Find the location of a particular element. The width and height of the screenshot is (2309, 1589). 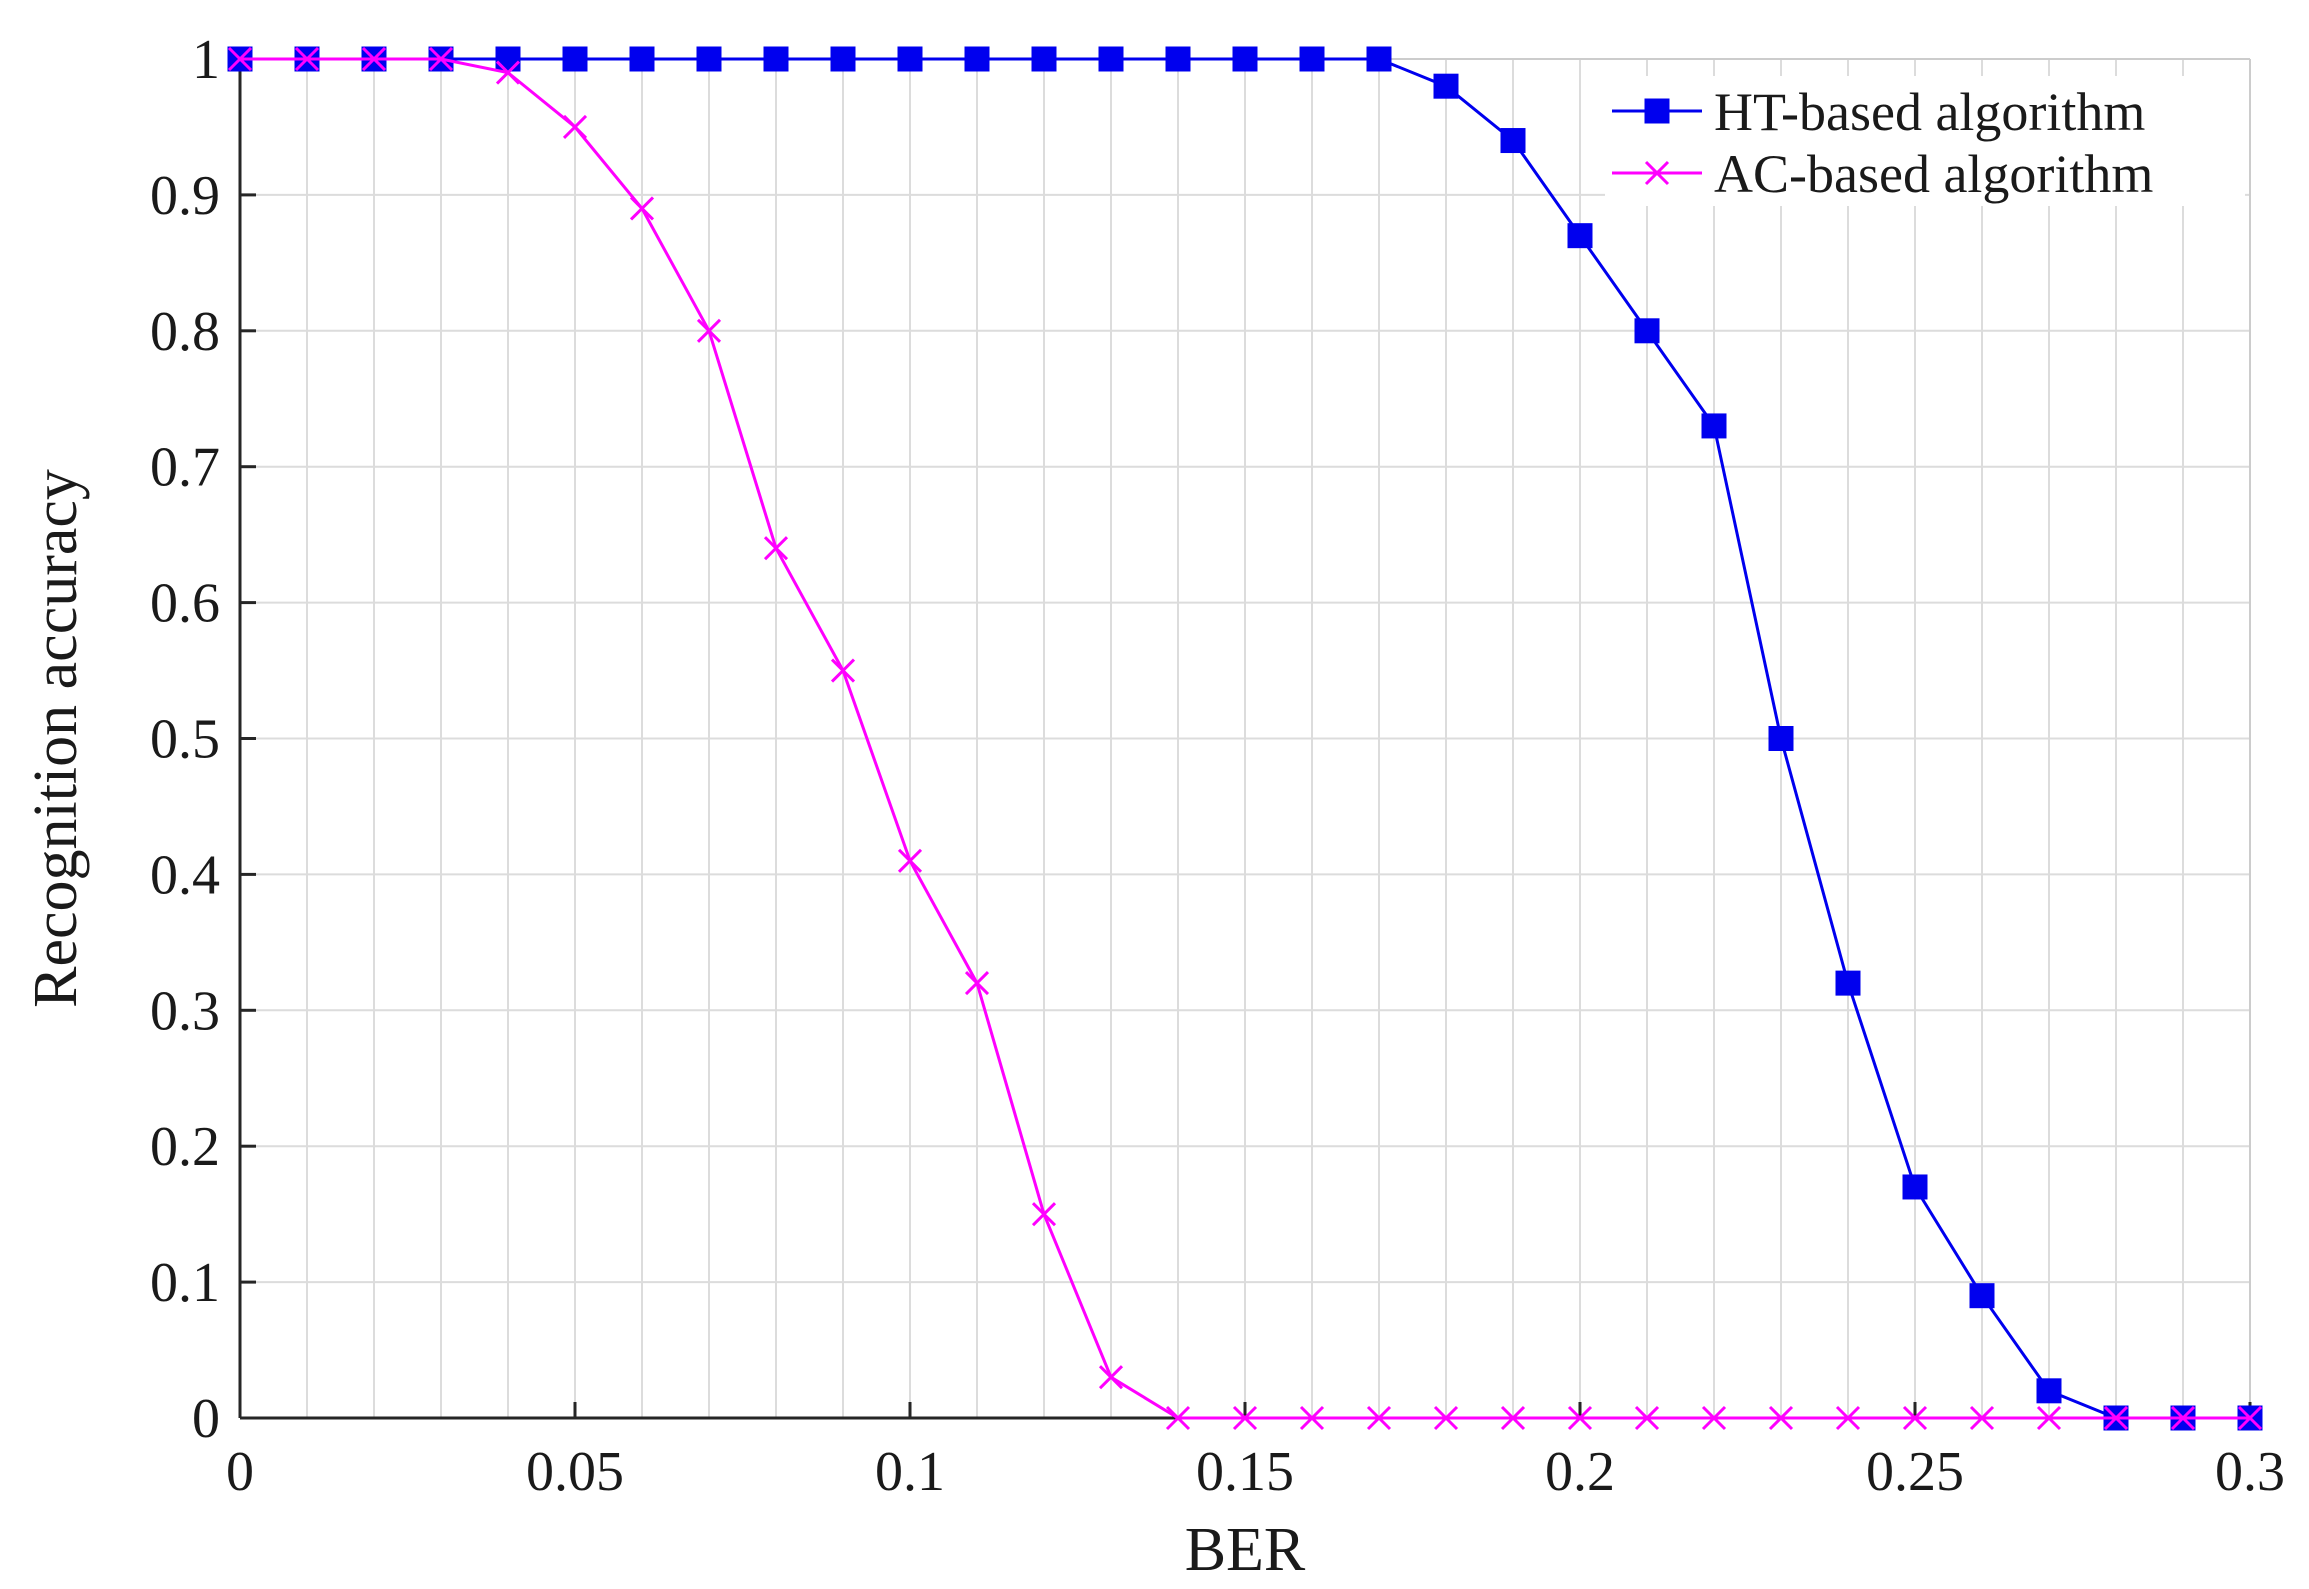

x-tick-label: 0.2 is located at coordinates (1580, 1472).